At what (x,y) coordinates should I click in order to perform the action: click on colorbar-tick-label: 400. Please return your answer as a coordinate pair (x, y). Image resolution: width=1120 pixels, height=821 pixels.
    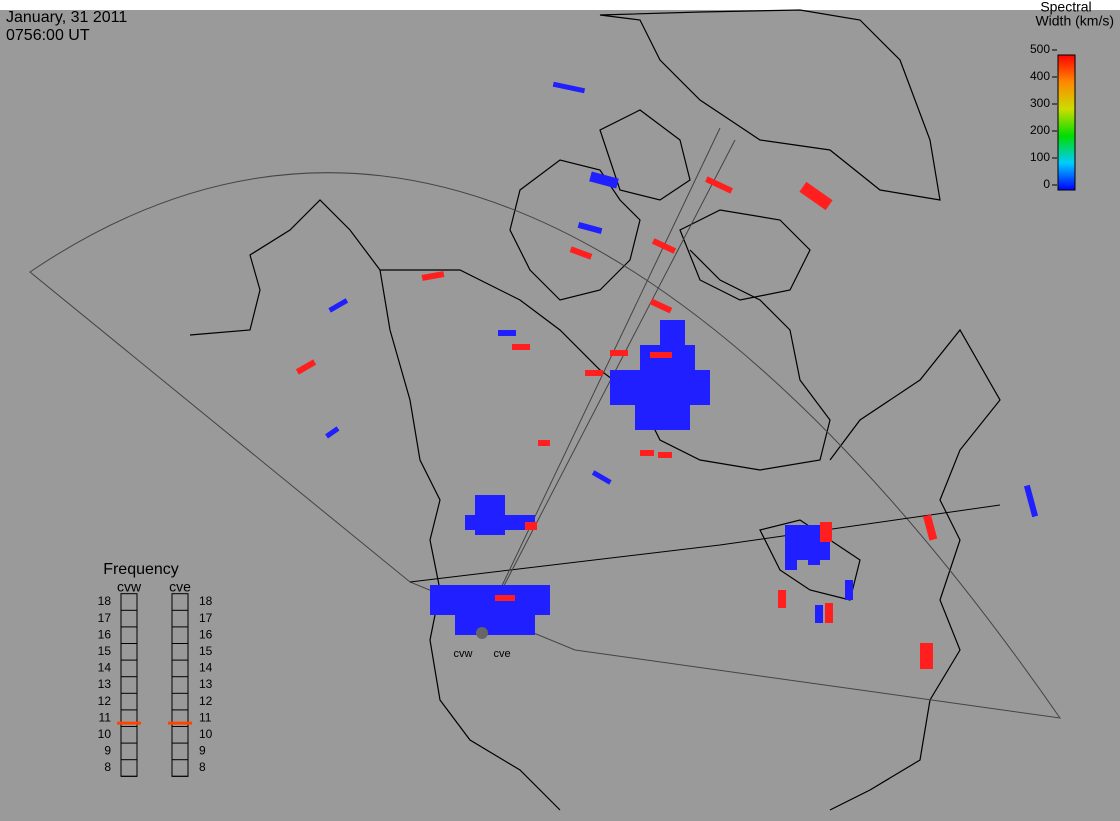
    Looking at the image, I should click on (1040, 76).